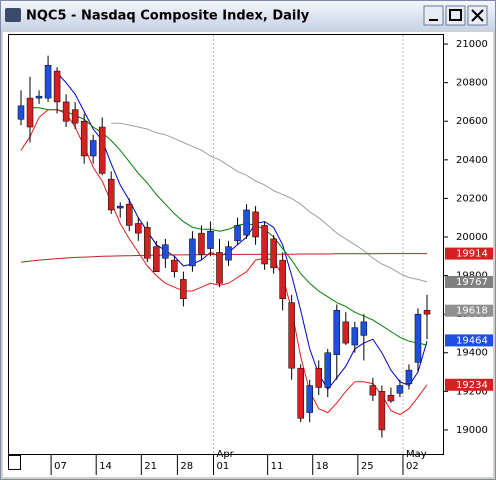 The height and width of the screenshot is (480, 496). What do you see at coordinates (412, 466) in the screenshot?
I see `x-tick-label: 02` at bounding box center [412, 466].